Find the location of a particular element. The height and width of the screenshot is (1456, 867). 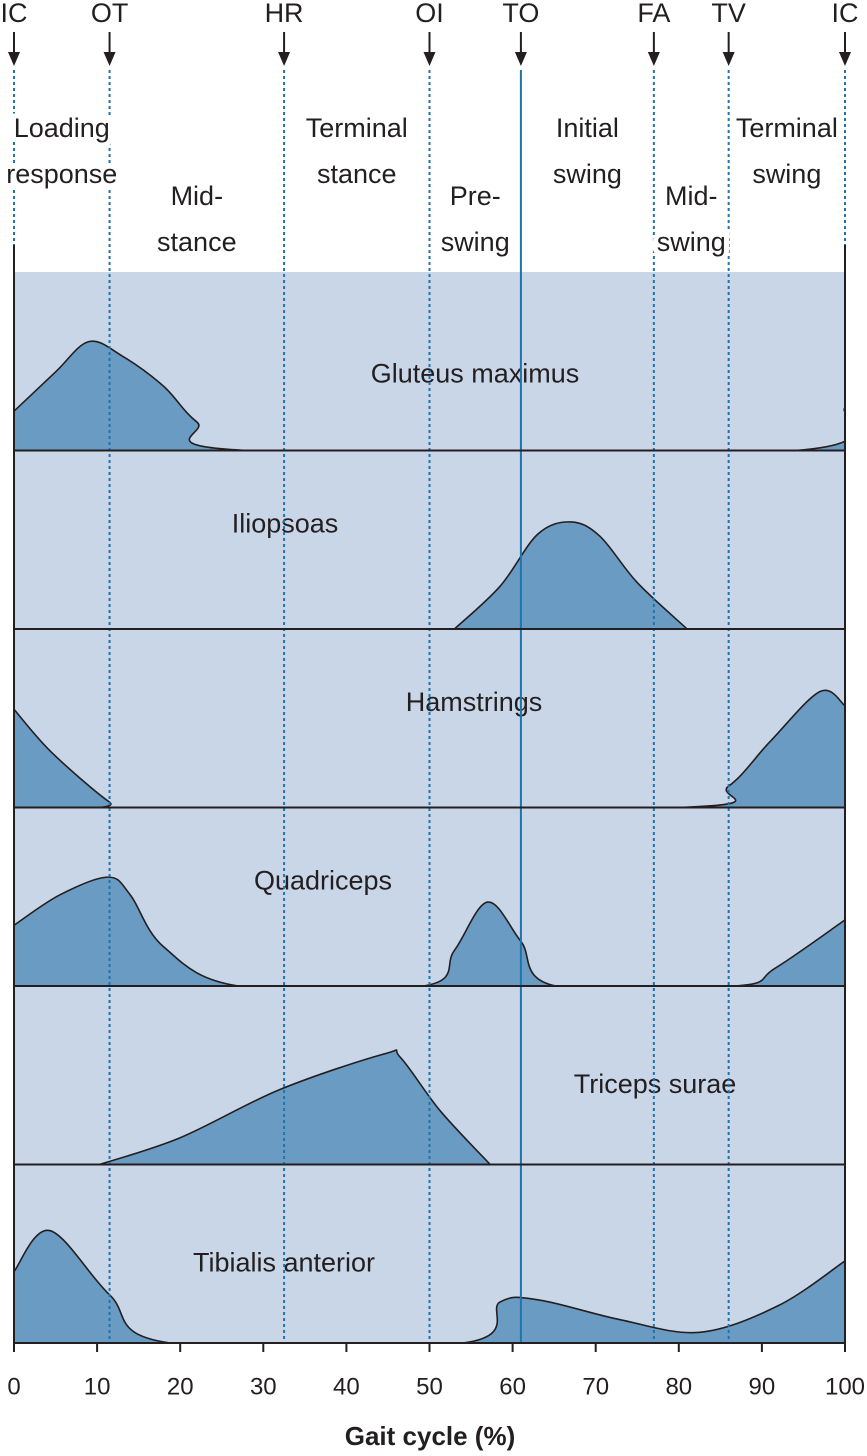

x-tick-label: 100 is located at coordinates (845, 1386).